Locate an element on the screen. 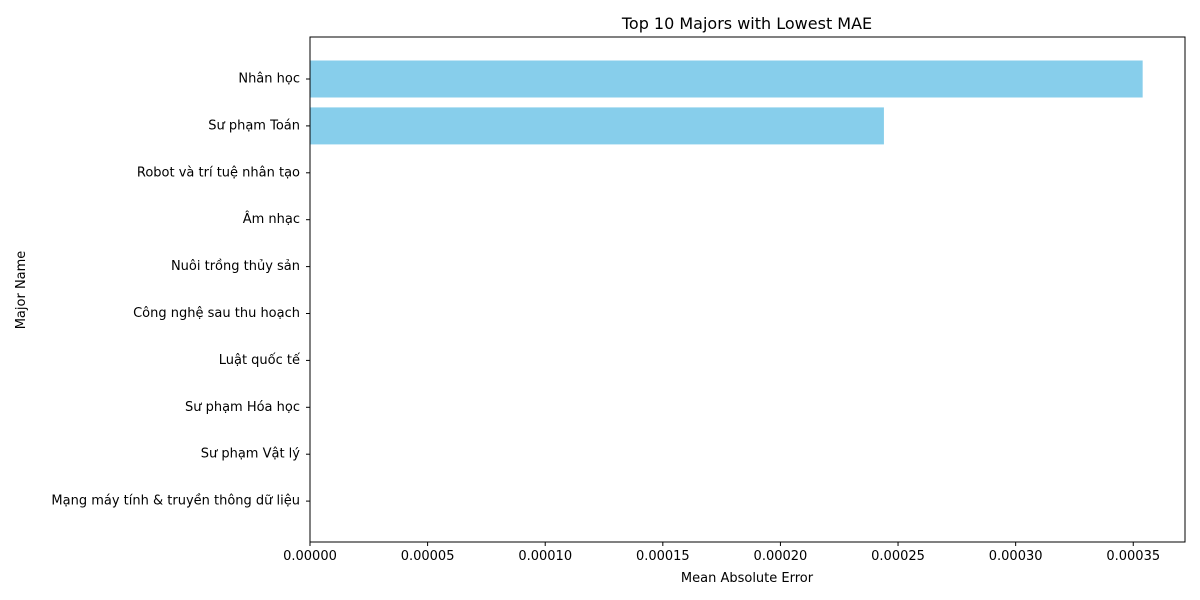  y-tick-label: Mạng máy tính & truyền thông dữ liệu is located at coordinates (175, 501).